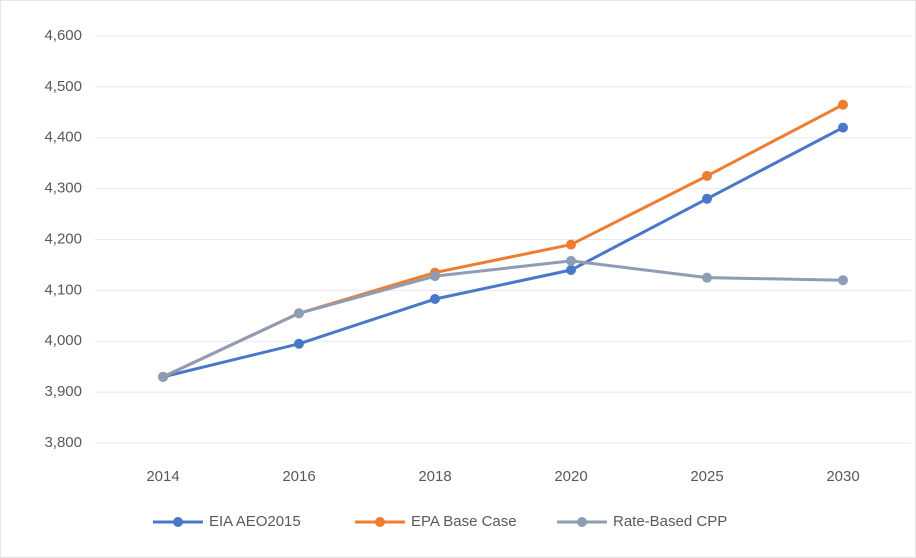 The width and height of the screenshot is (916, 558). Describe the element at coordinates (63, 391) in the screenshot. I see `y-tick-label: 3,900` at that location.